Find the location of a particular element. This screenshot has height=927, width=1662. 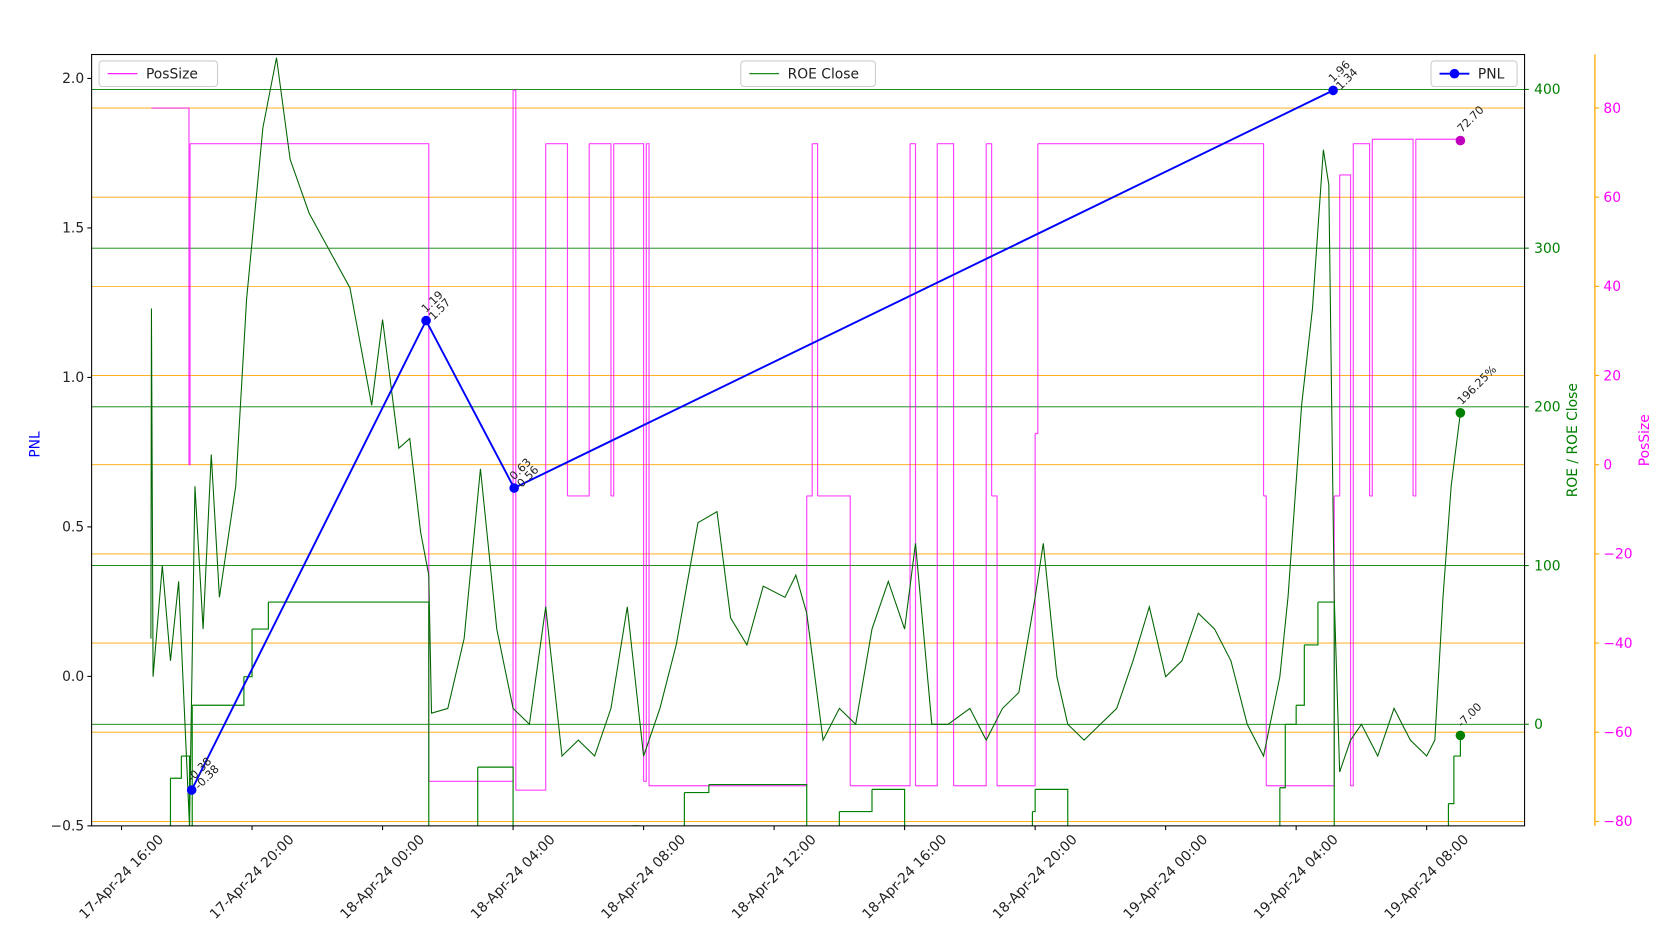

y-tick-label: 1.5 is located at coordinates (73, 229).